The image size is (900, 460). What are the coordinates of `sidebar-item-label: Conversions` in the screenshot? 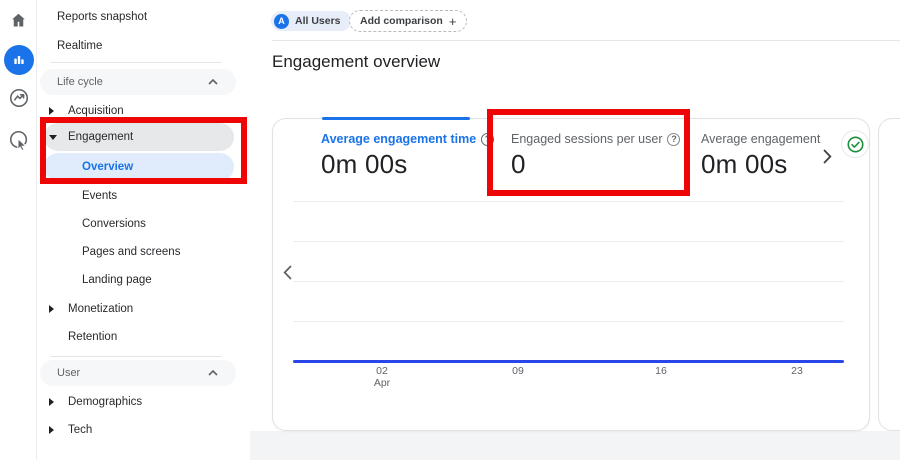 It's located at (114, 224).